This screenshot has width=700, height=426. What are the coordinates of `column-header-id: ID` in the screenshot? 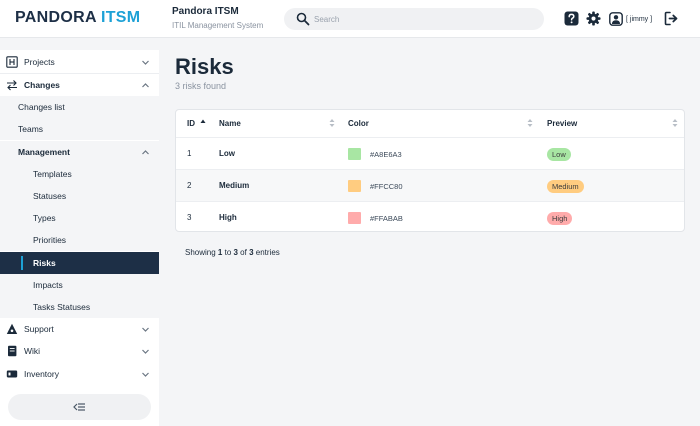 It's located at (192, 123).